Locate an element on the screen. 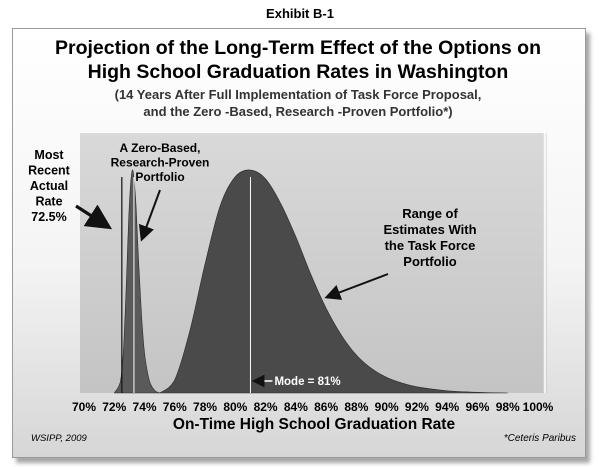 Image resolution: width=600 pixels, height=467 pixels. x-tick-label: 80% is located at coordinates (235, 407).